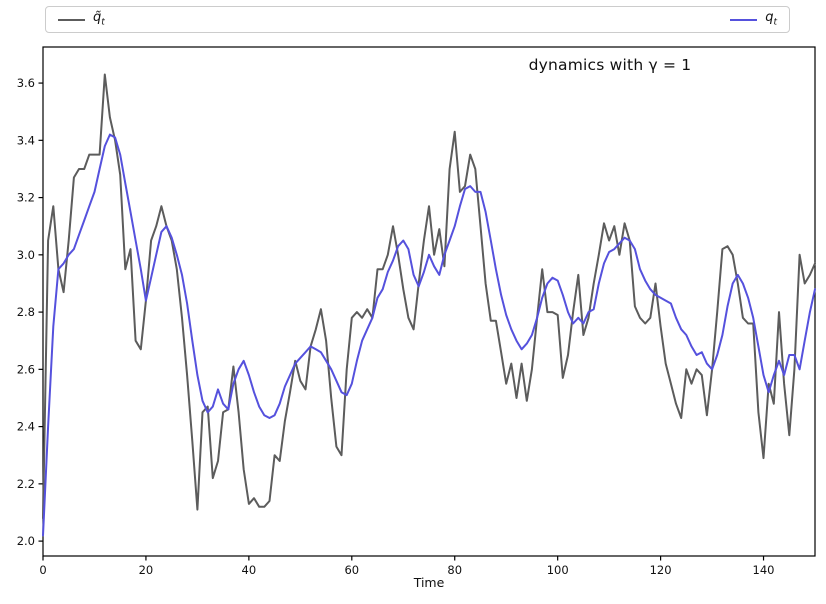 This screenshot has height=604, width=826. Describe the element at coordinates (661, 570) in the screenshot. I see `x-axis-tick-label: 120` at that location.